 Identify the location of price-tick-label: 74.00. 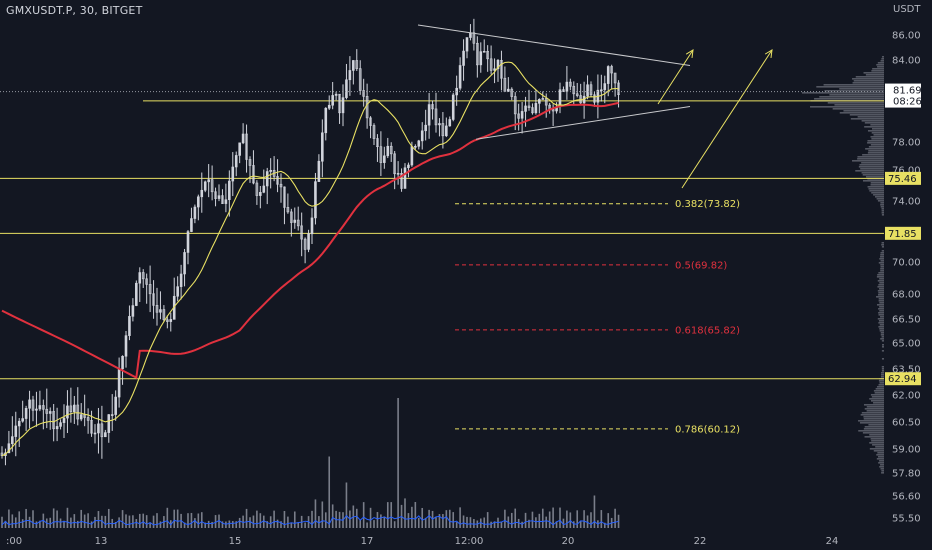
(906, 202).